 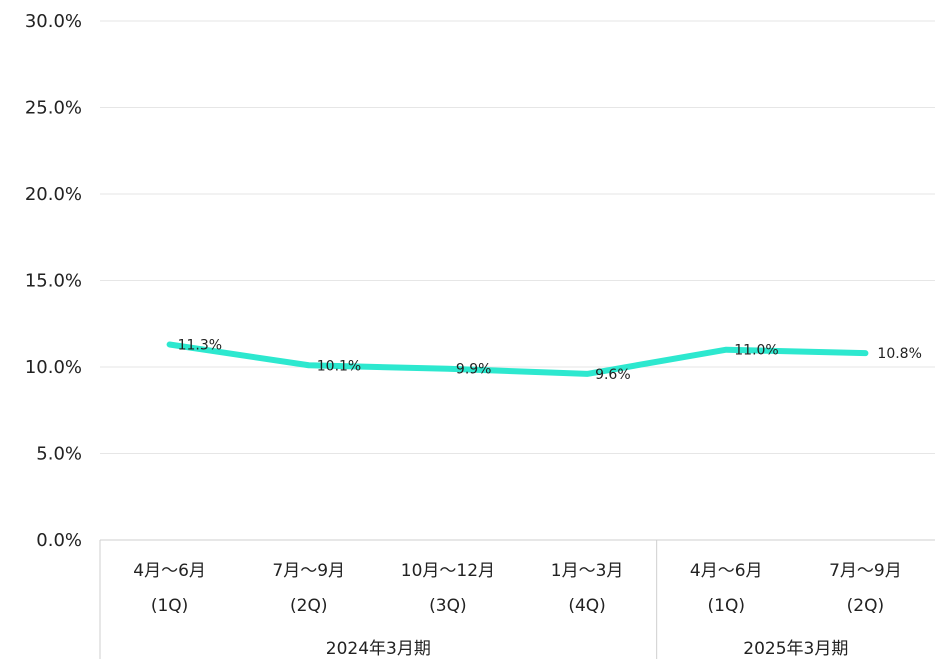 I want to click on y-tick-label: 15.0%, so click(x=53, y=281).